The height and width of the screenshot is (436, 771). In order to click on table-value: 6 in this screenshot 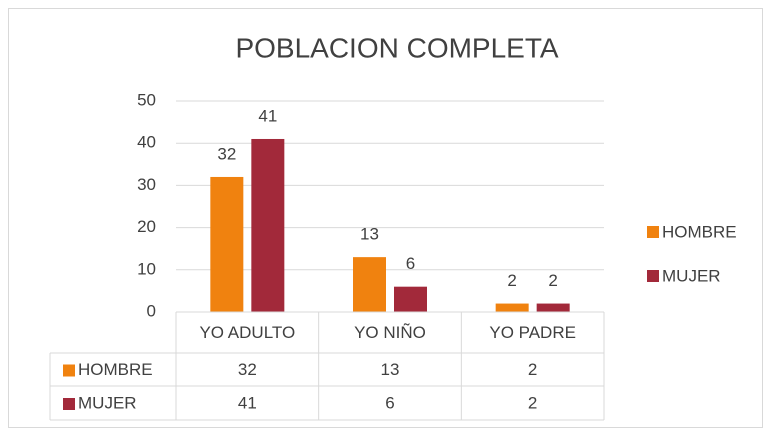, I will do `click(389, 402)`.